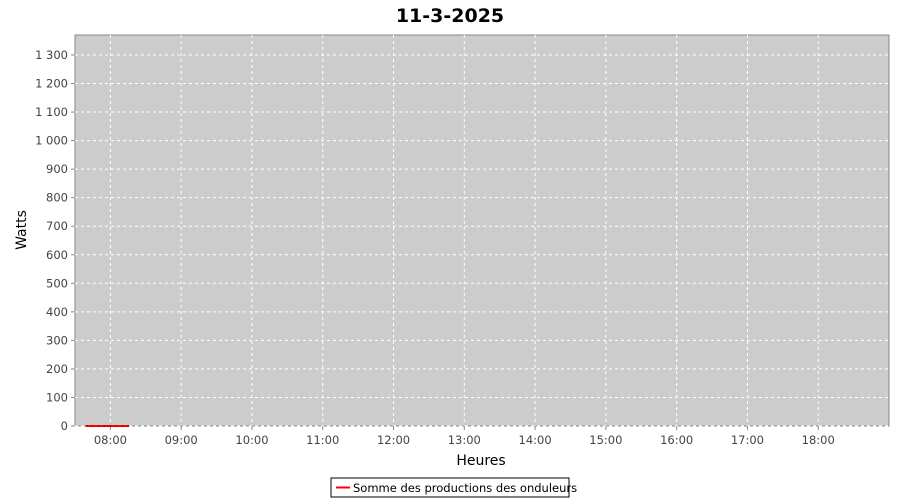 The image size is (900, 500). I want to click on legend-box, so click(450, 487).